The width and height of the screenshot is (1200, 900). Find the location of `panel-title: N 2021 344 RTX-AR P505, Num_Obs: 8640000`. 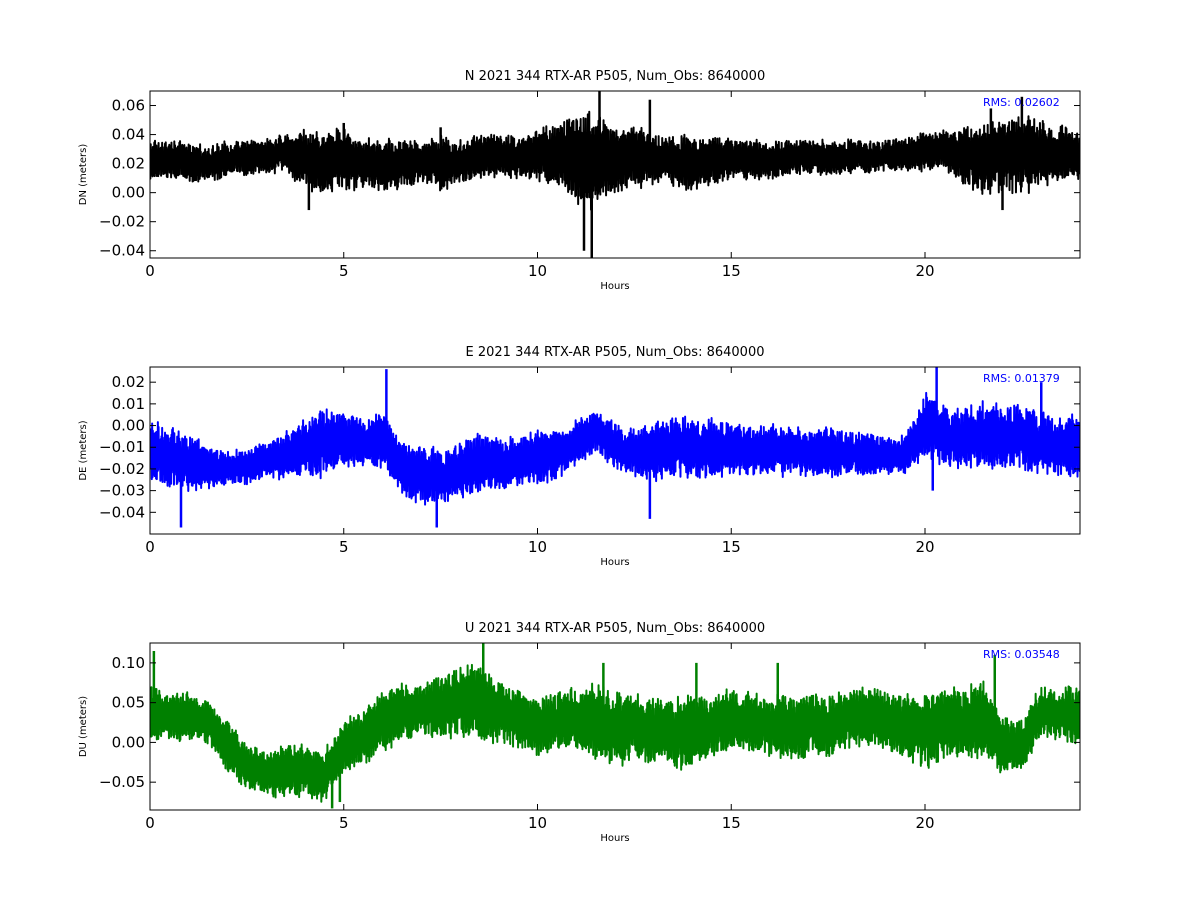

panel-title: N 2021 344 RTX-AR P505, Num_Obs: 8640000 is located at coordinates (615, 76).